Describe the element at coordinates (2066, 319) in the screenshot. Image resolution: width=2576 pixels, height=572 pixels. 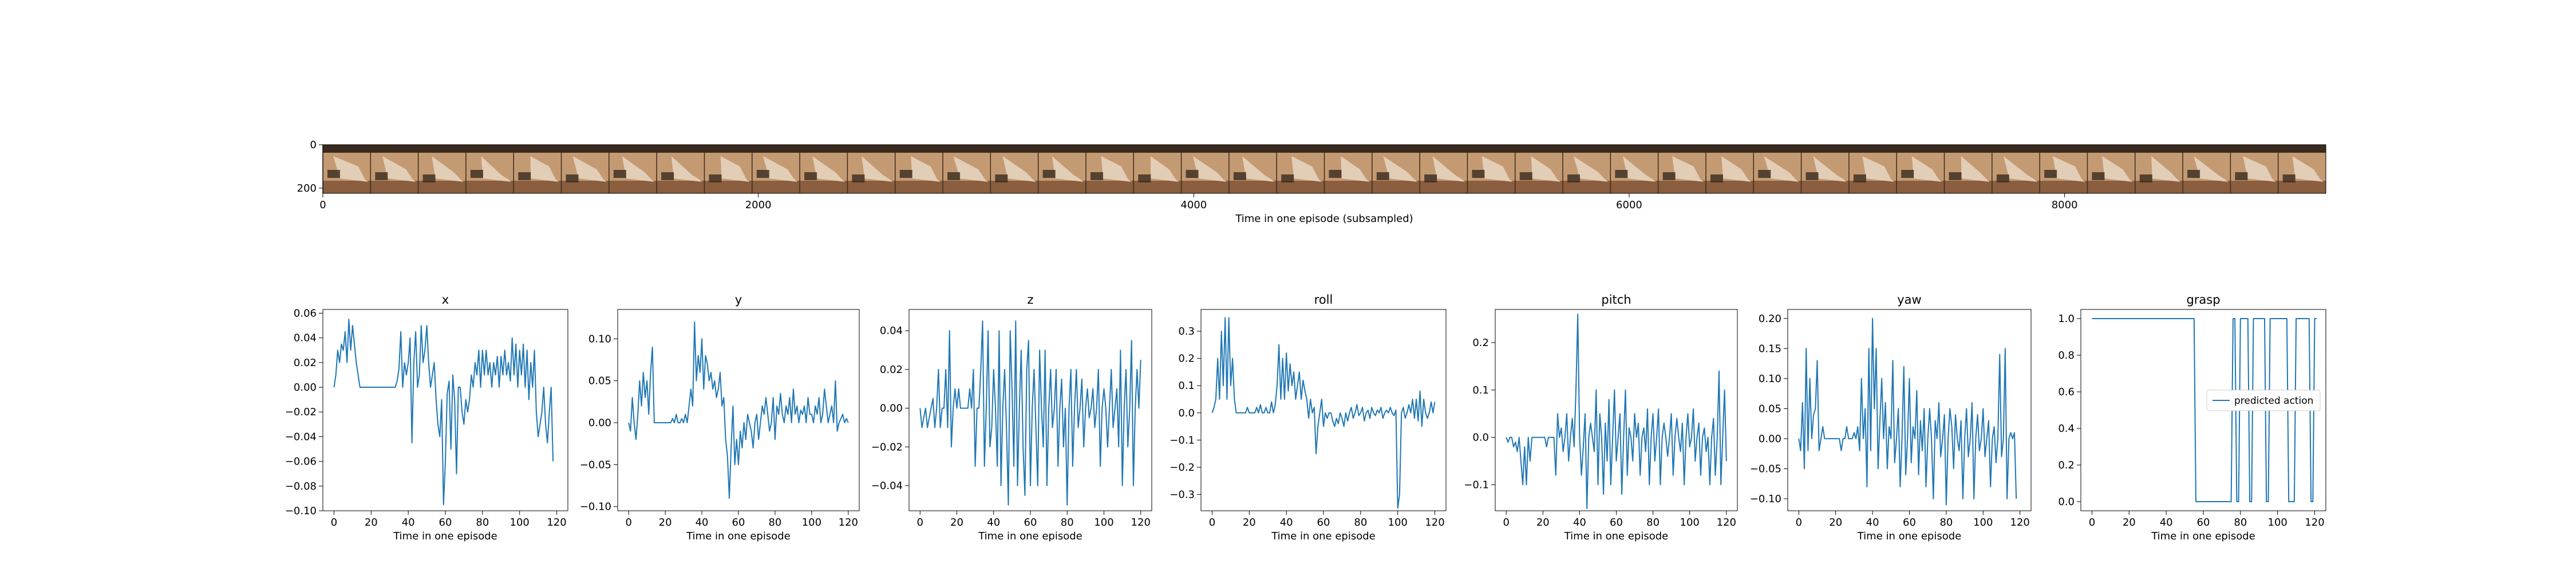
I see `y-tick-label: 1.0` at that location.